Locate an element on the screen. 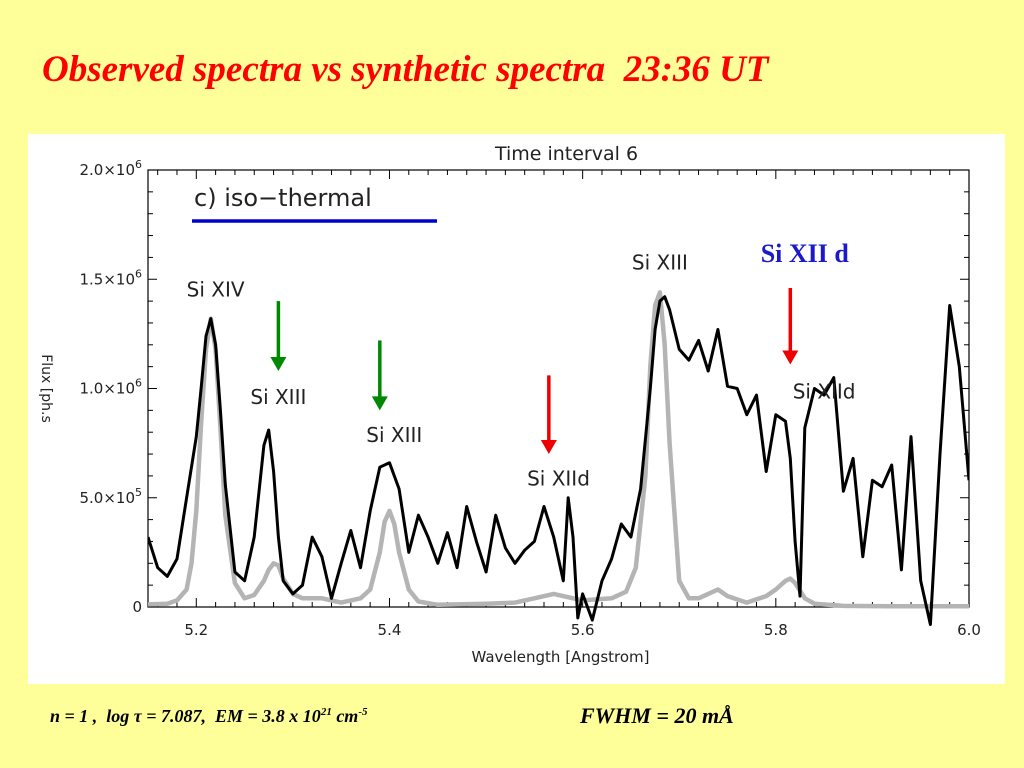  line-id-label: Si XIV is located at coordinates (216, 290).